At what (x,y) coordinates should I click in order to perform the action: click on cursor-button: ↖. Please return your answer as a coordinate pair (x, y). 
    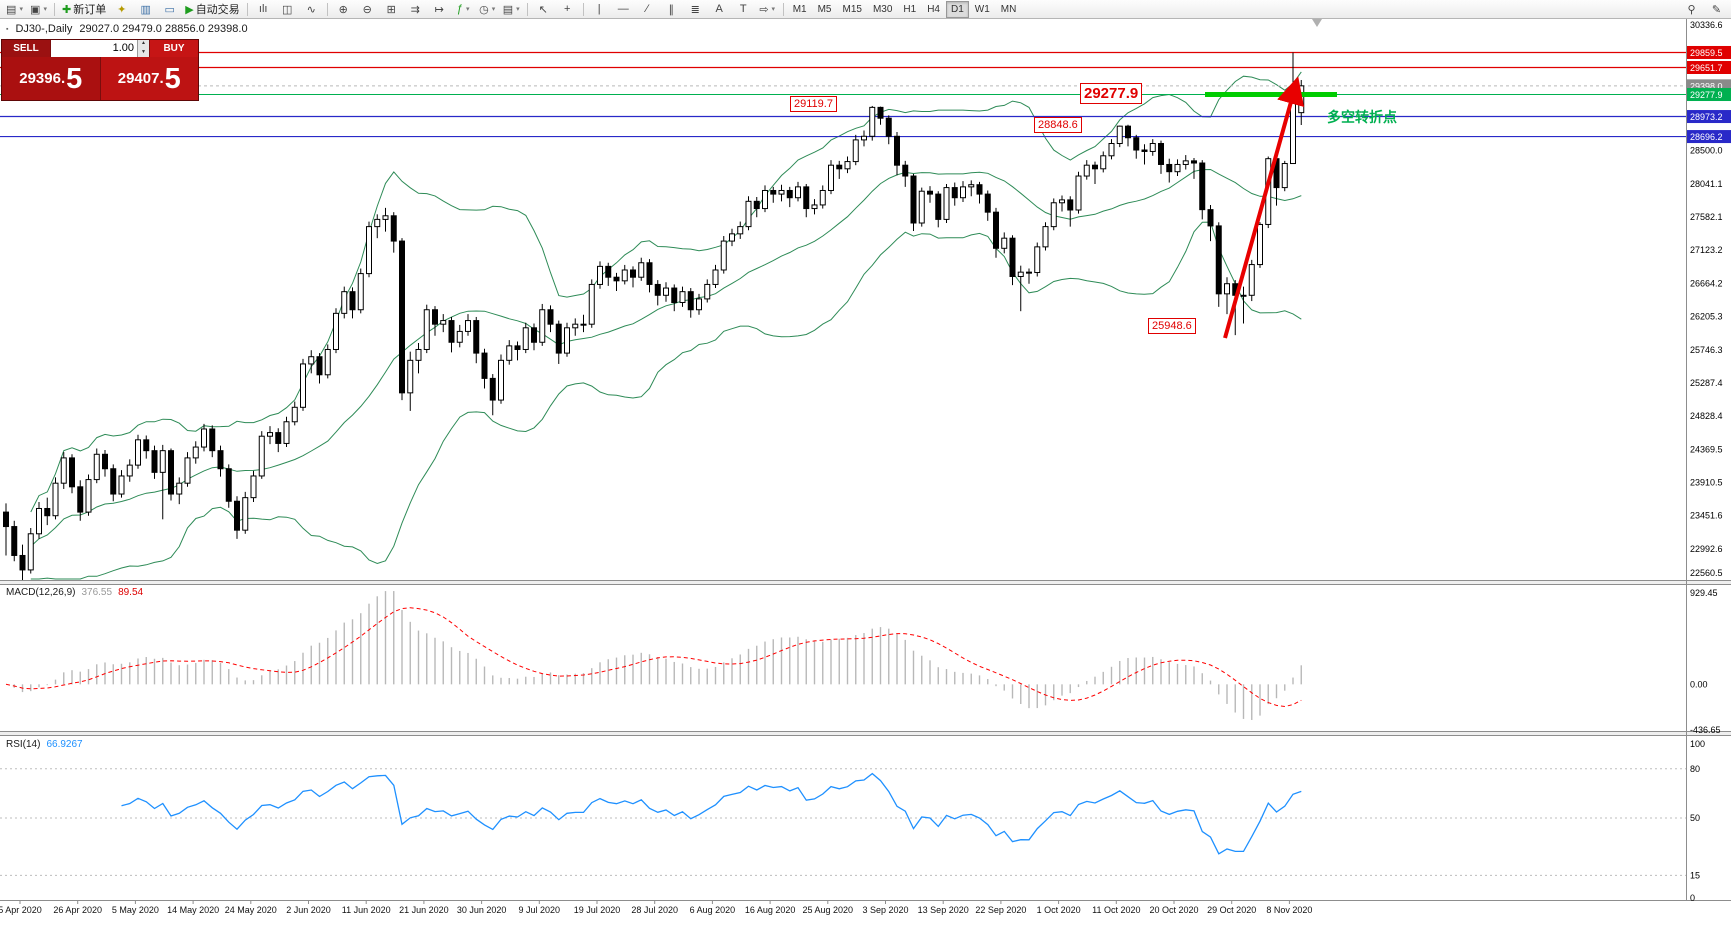
    Looking at the image, I should click on (543, 9).